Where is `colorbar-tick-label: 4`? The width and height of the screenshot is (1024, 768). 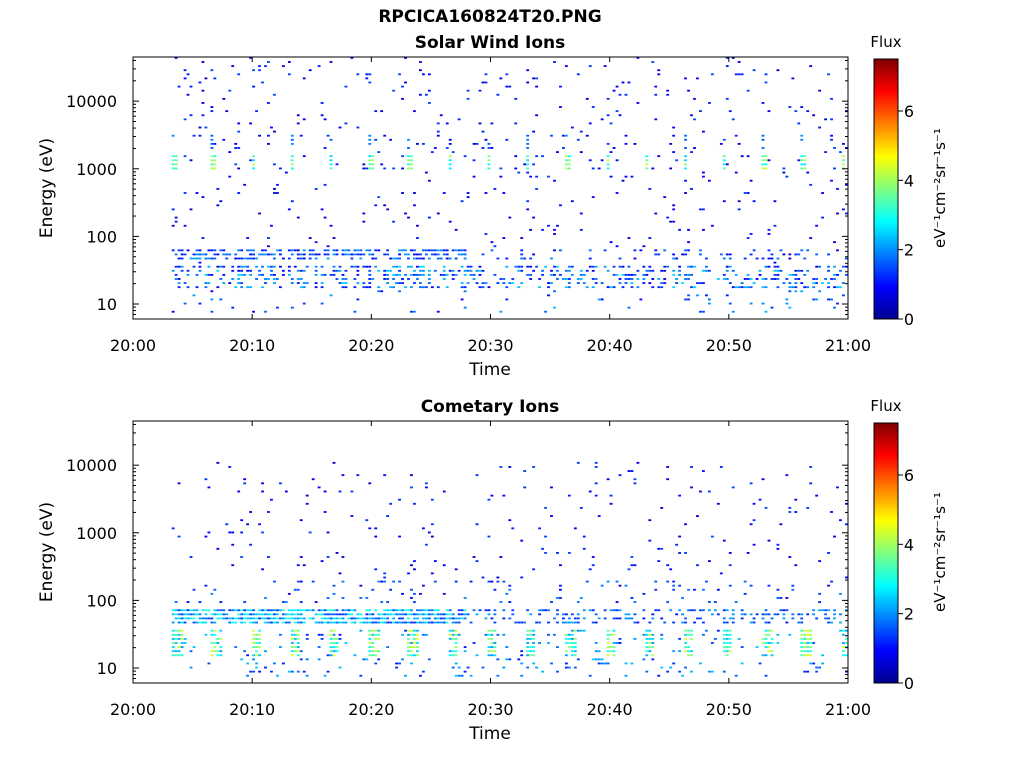 colorbar-tick-label: 4 is located at coordinates (909, 180).